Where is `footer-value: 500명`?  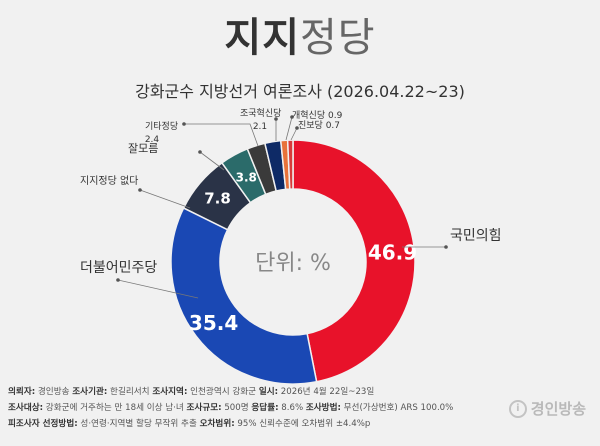
footer-value: 500명 is located at coordinates (236, 408).